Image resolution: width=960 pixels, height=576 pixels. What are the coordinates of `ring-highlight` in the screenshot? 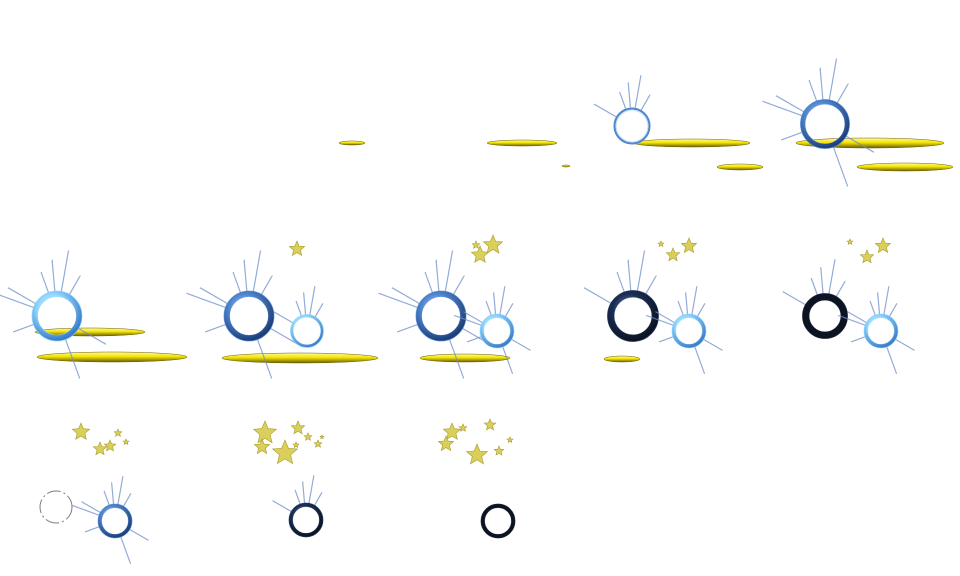 It's located at (632, 126).